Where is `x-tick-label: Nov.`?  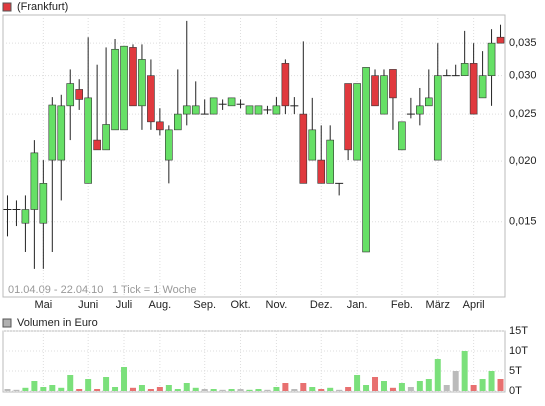
x-tick-label: Nov. is located at coordinates (277, 305).